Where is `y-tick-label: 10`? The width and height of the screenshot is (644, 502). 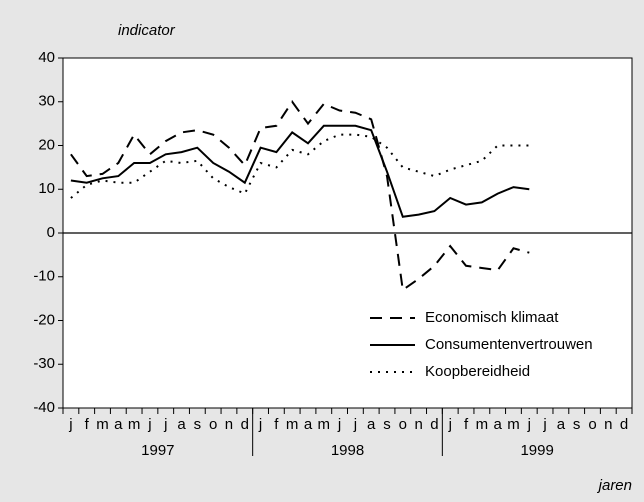 y-tick-label: 10 is located at coordinates (46, 188).